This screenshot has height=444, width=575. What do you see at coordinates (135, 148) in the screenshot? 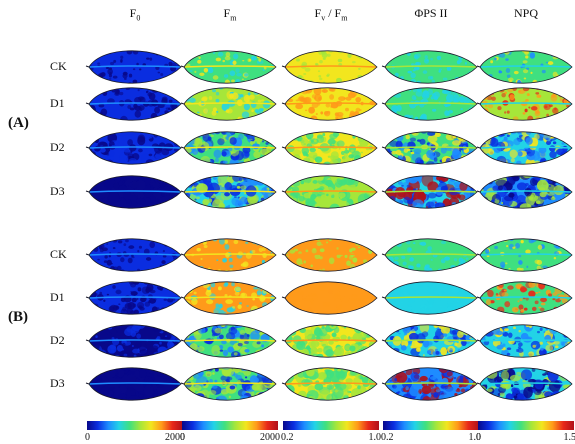
I see `leaf-a-d2-f0` at bounding box center [135, 148].